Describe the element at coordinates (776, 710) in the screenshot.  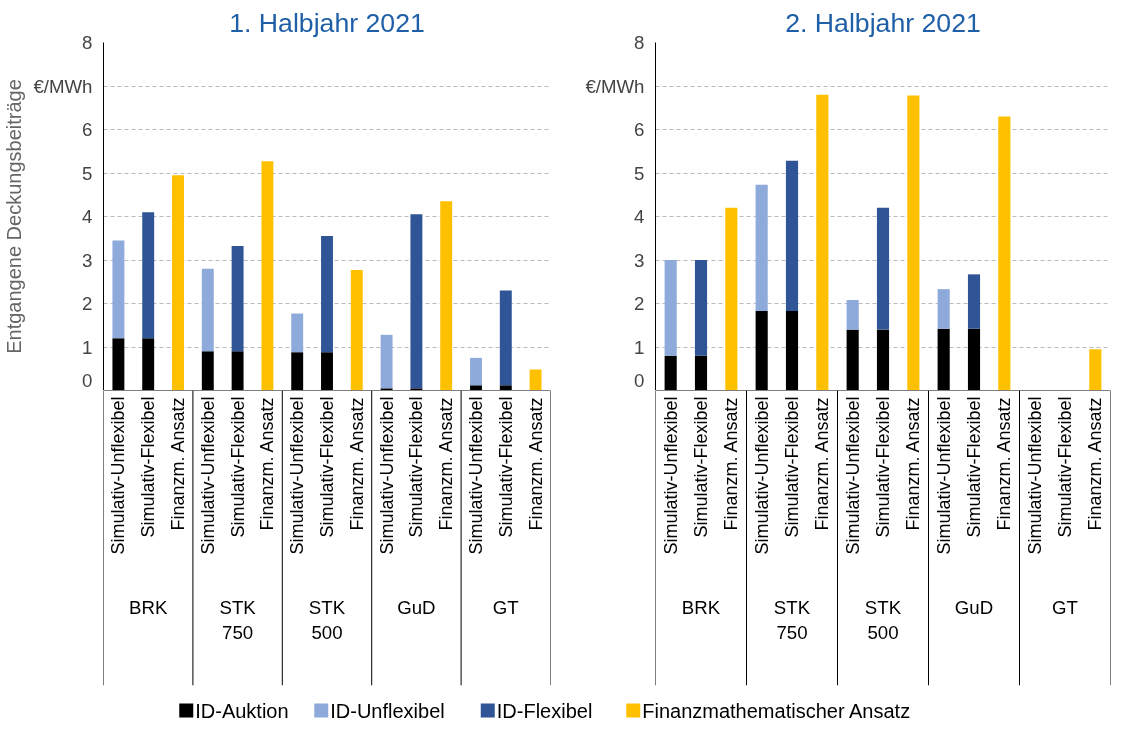
I see `legend-label: Finanzmathematischer Ansatz` at that location.